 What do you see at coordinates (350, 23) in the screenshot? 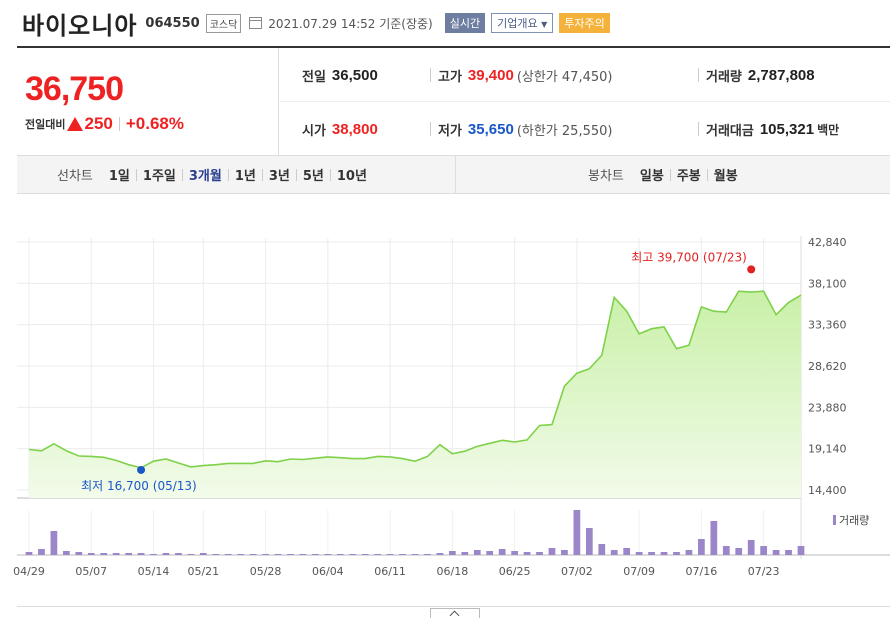
I see `datetime-text: 2021.07.29 14:52 기준(장중)` at bounding box center [350, 23].